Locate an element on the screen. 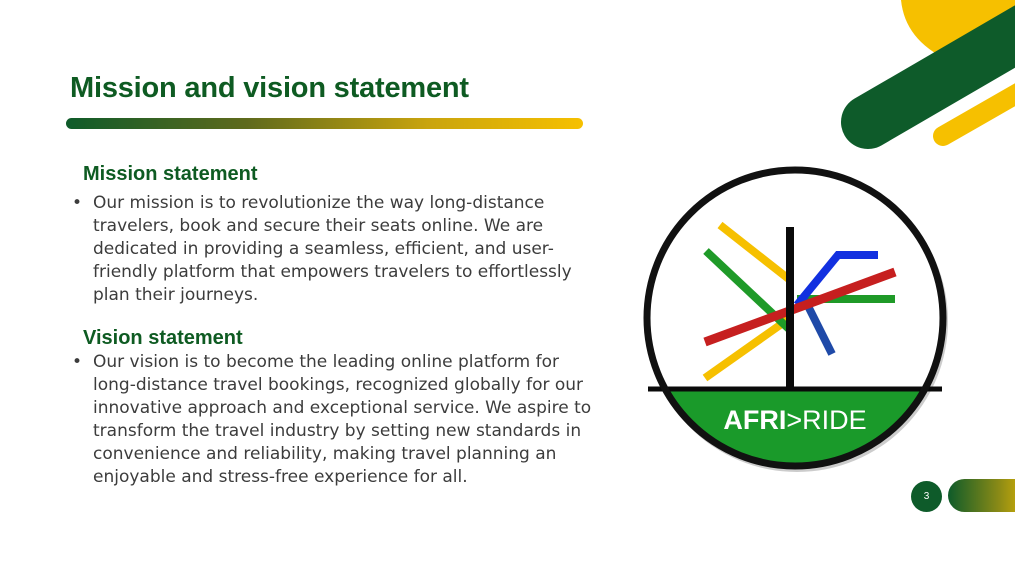  logo-red-line is located at coordinates (800, 307).